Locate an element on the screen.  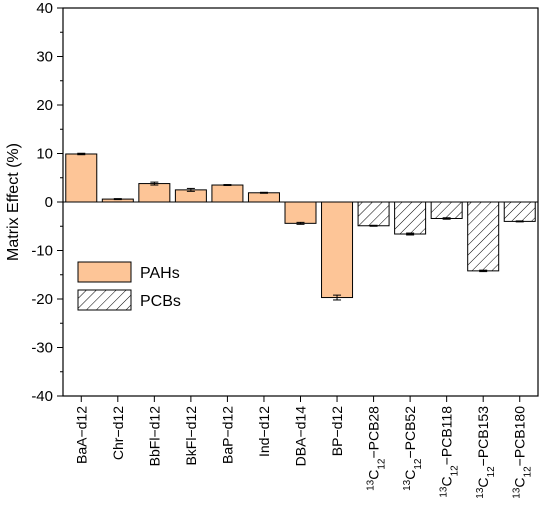
y-tick-label: 40 is located at coordinates (44, 8).